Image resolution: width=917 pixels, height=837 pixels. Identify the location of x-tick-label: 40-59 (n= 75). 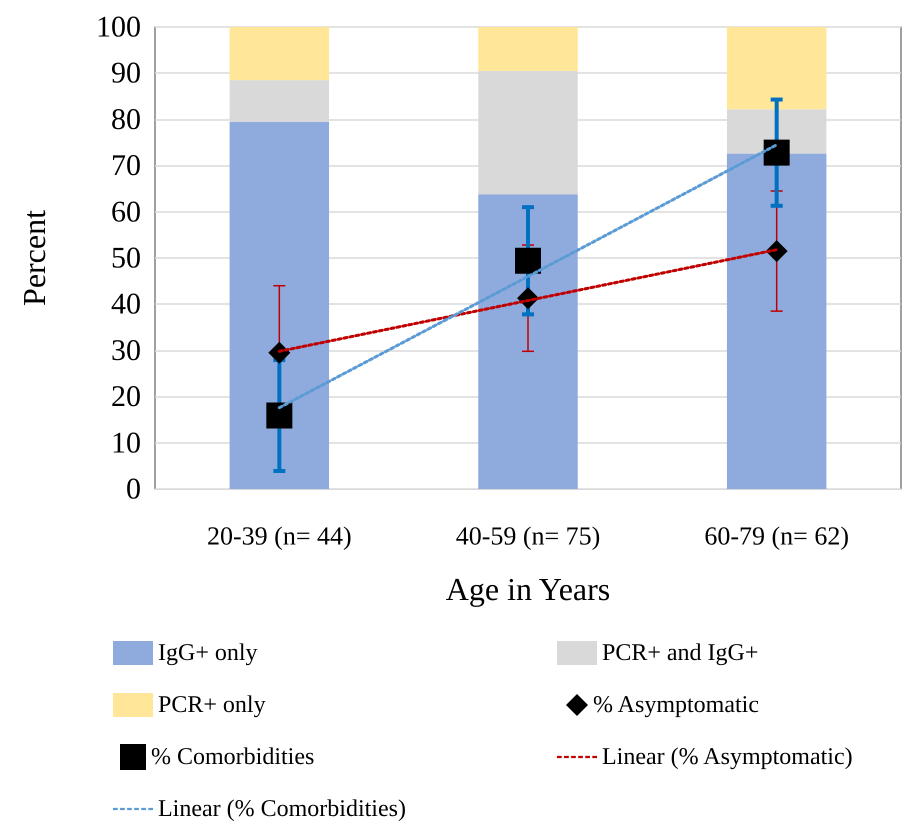
(528, 536).